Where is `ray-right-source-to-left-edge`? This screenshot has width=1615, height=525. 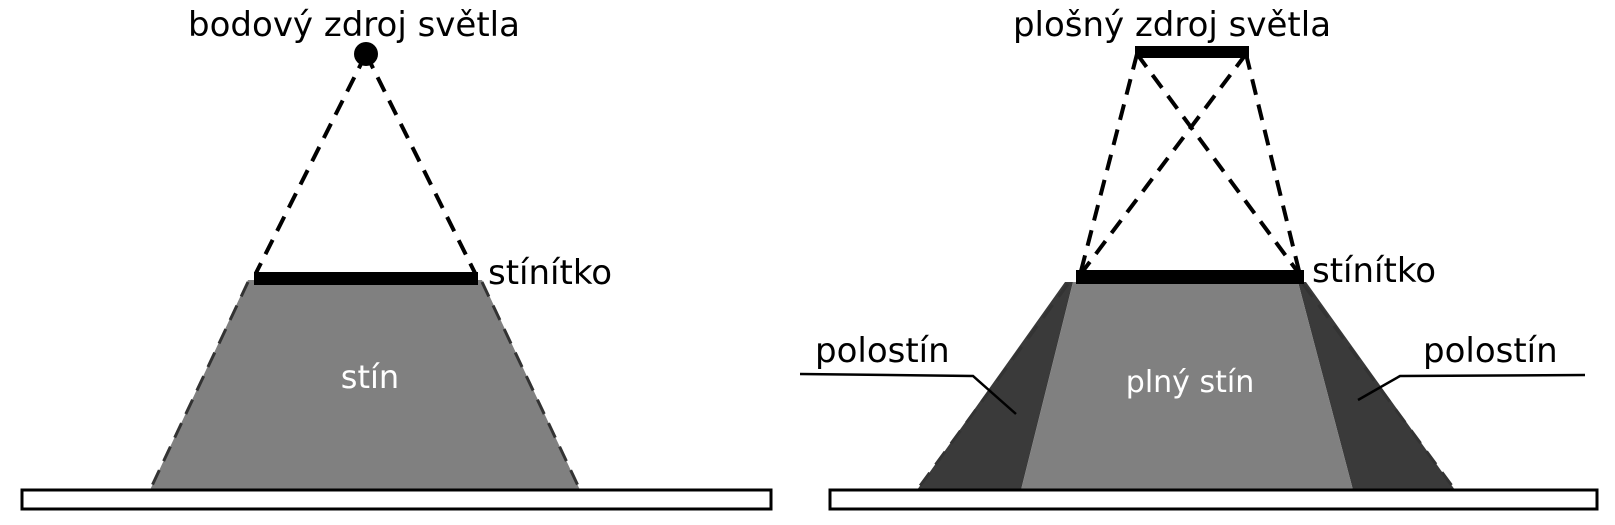 ray-right-source-to-left-edge is located at coordinates (1163, 164).